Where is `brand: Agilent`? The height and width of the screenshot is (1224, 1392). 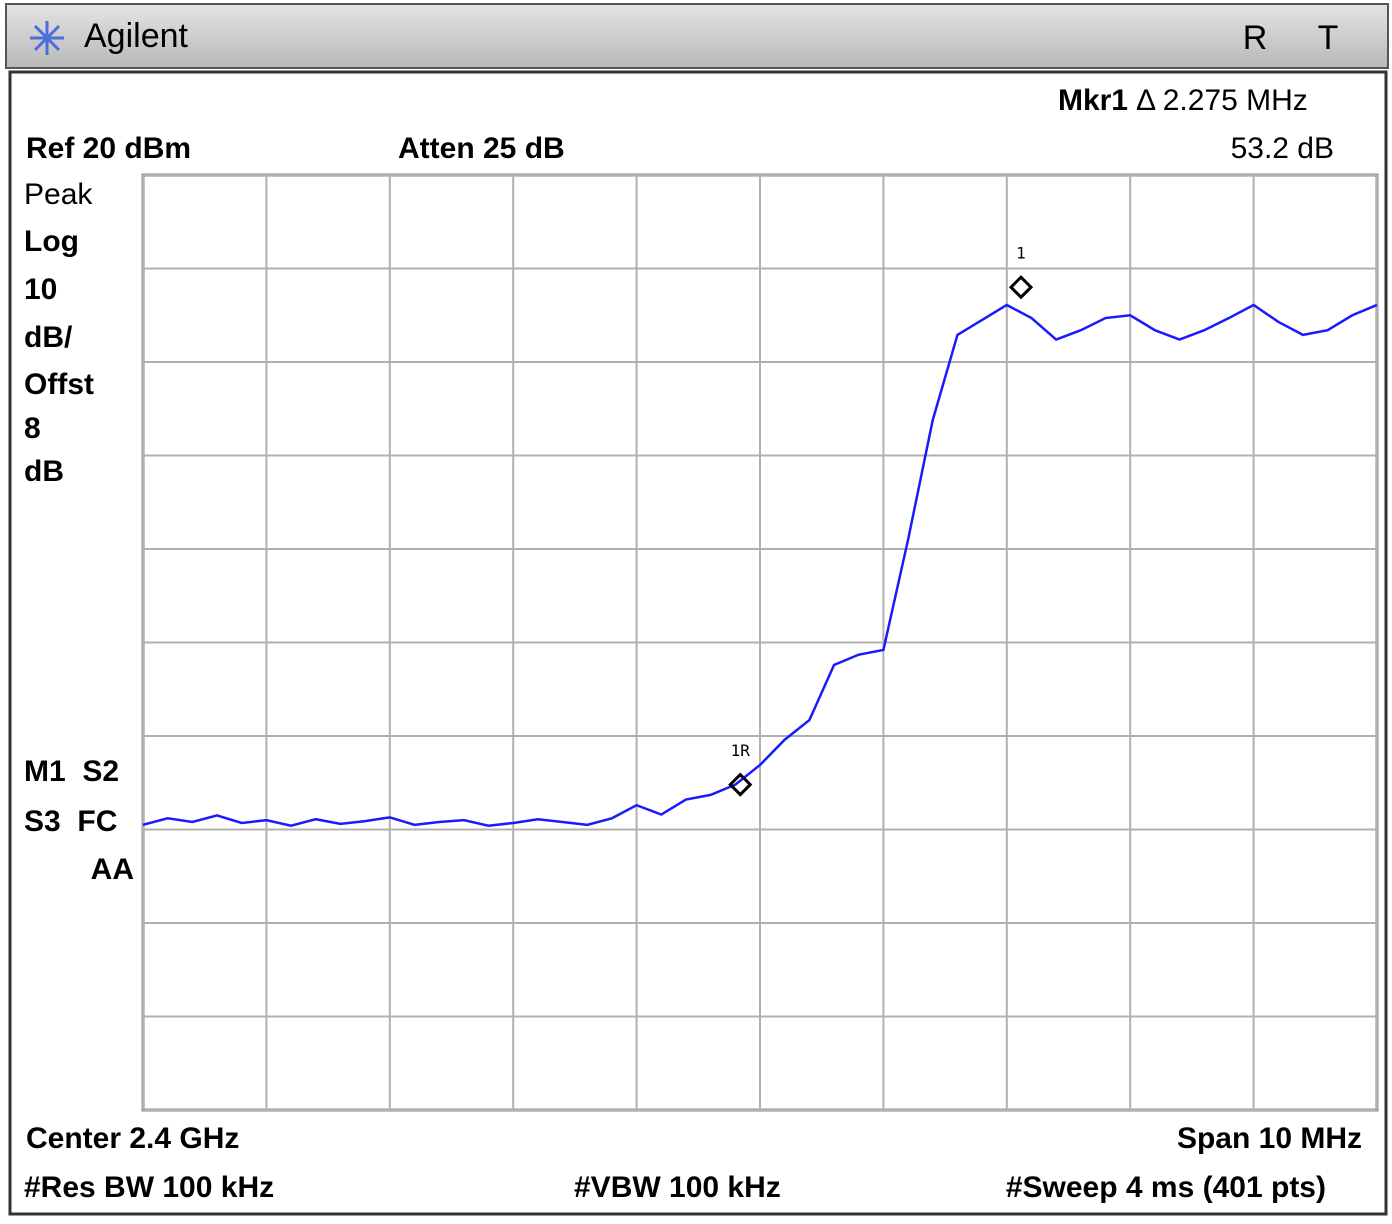
brand: Agilent is located at coordinates (136, 36).